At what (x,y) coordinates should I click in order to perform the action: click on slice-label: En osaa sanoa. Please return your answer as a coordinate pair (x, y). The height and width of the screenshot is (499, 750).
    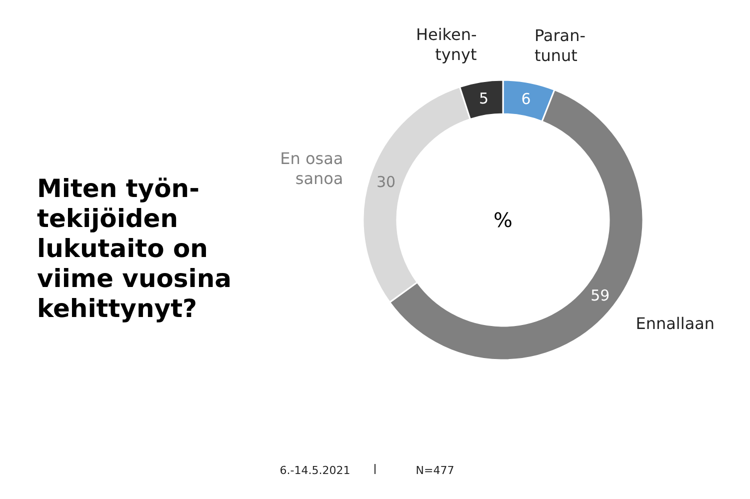
    Looking at the image, I should click on (312, 168).